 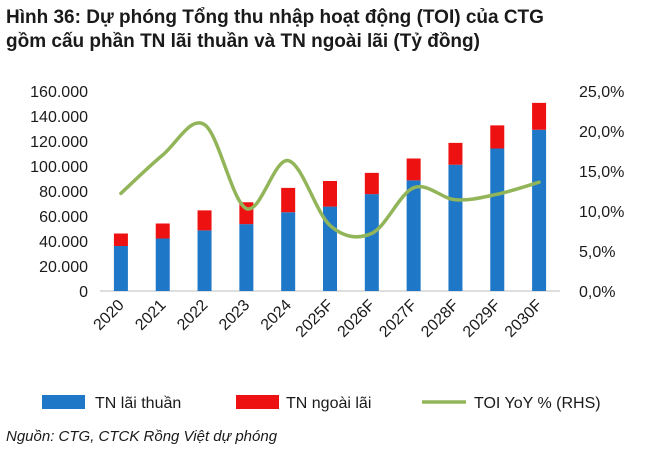 I want to click on y-left-tick-label: 40.000, so click(x=63, y=242).